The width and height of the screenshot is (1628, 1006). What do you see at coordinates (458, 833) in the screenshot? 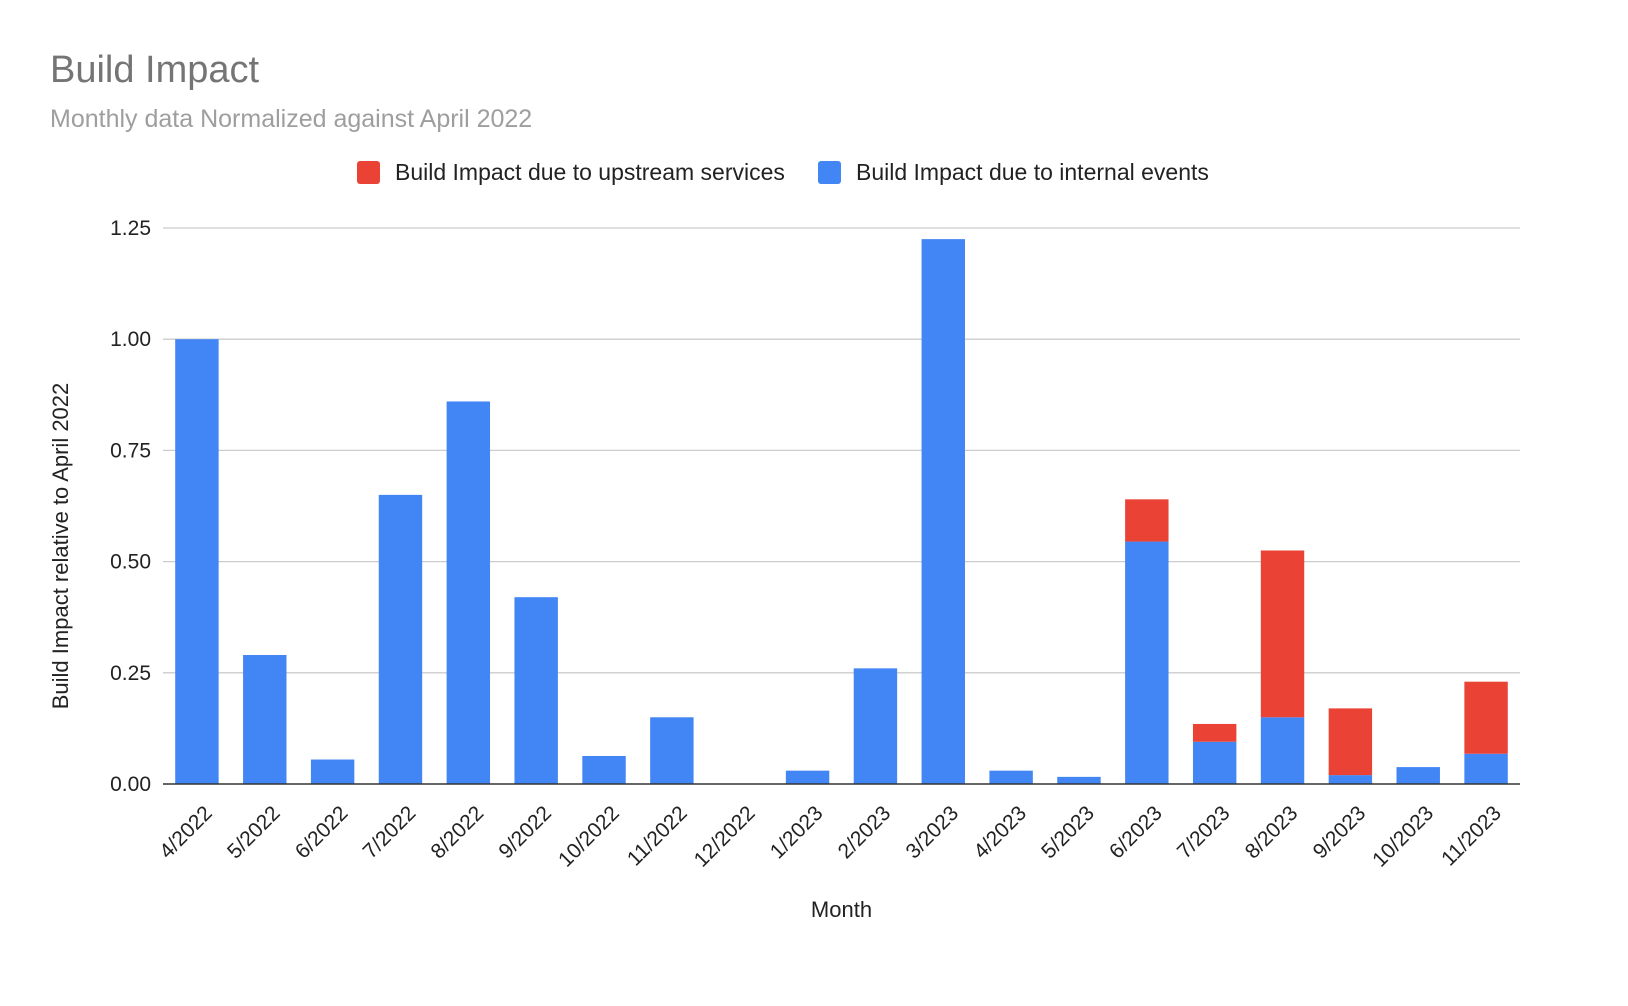
I see `x-tick-label: 8/2022` at bounding box center [458, 833].